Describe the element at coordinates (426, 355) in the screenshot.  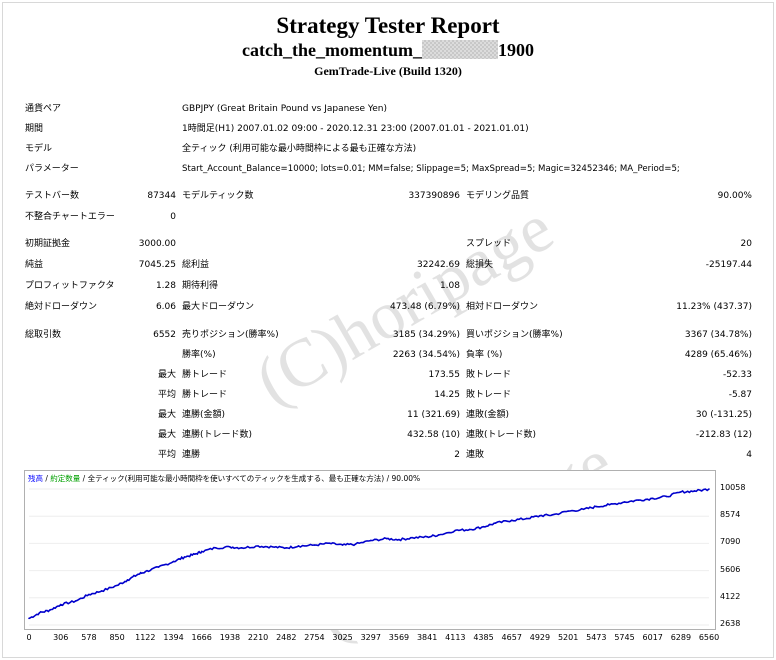
I see `win-rate-value: 2263 (34.54%)` at that location.